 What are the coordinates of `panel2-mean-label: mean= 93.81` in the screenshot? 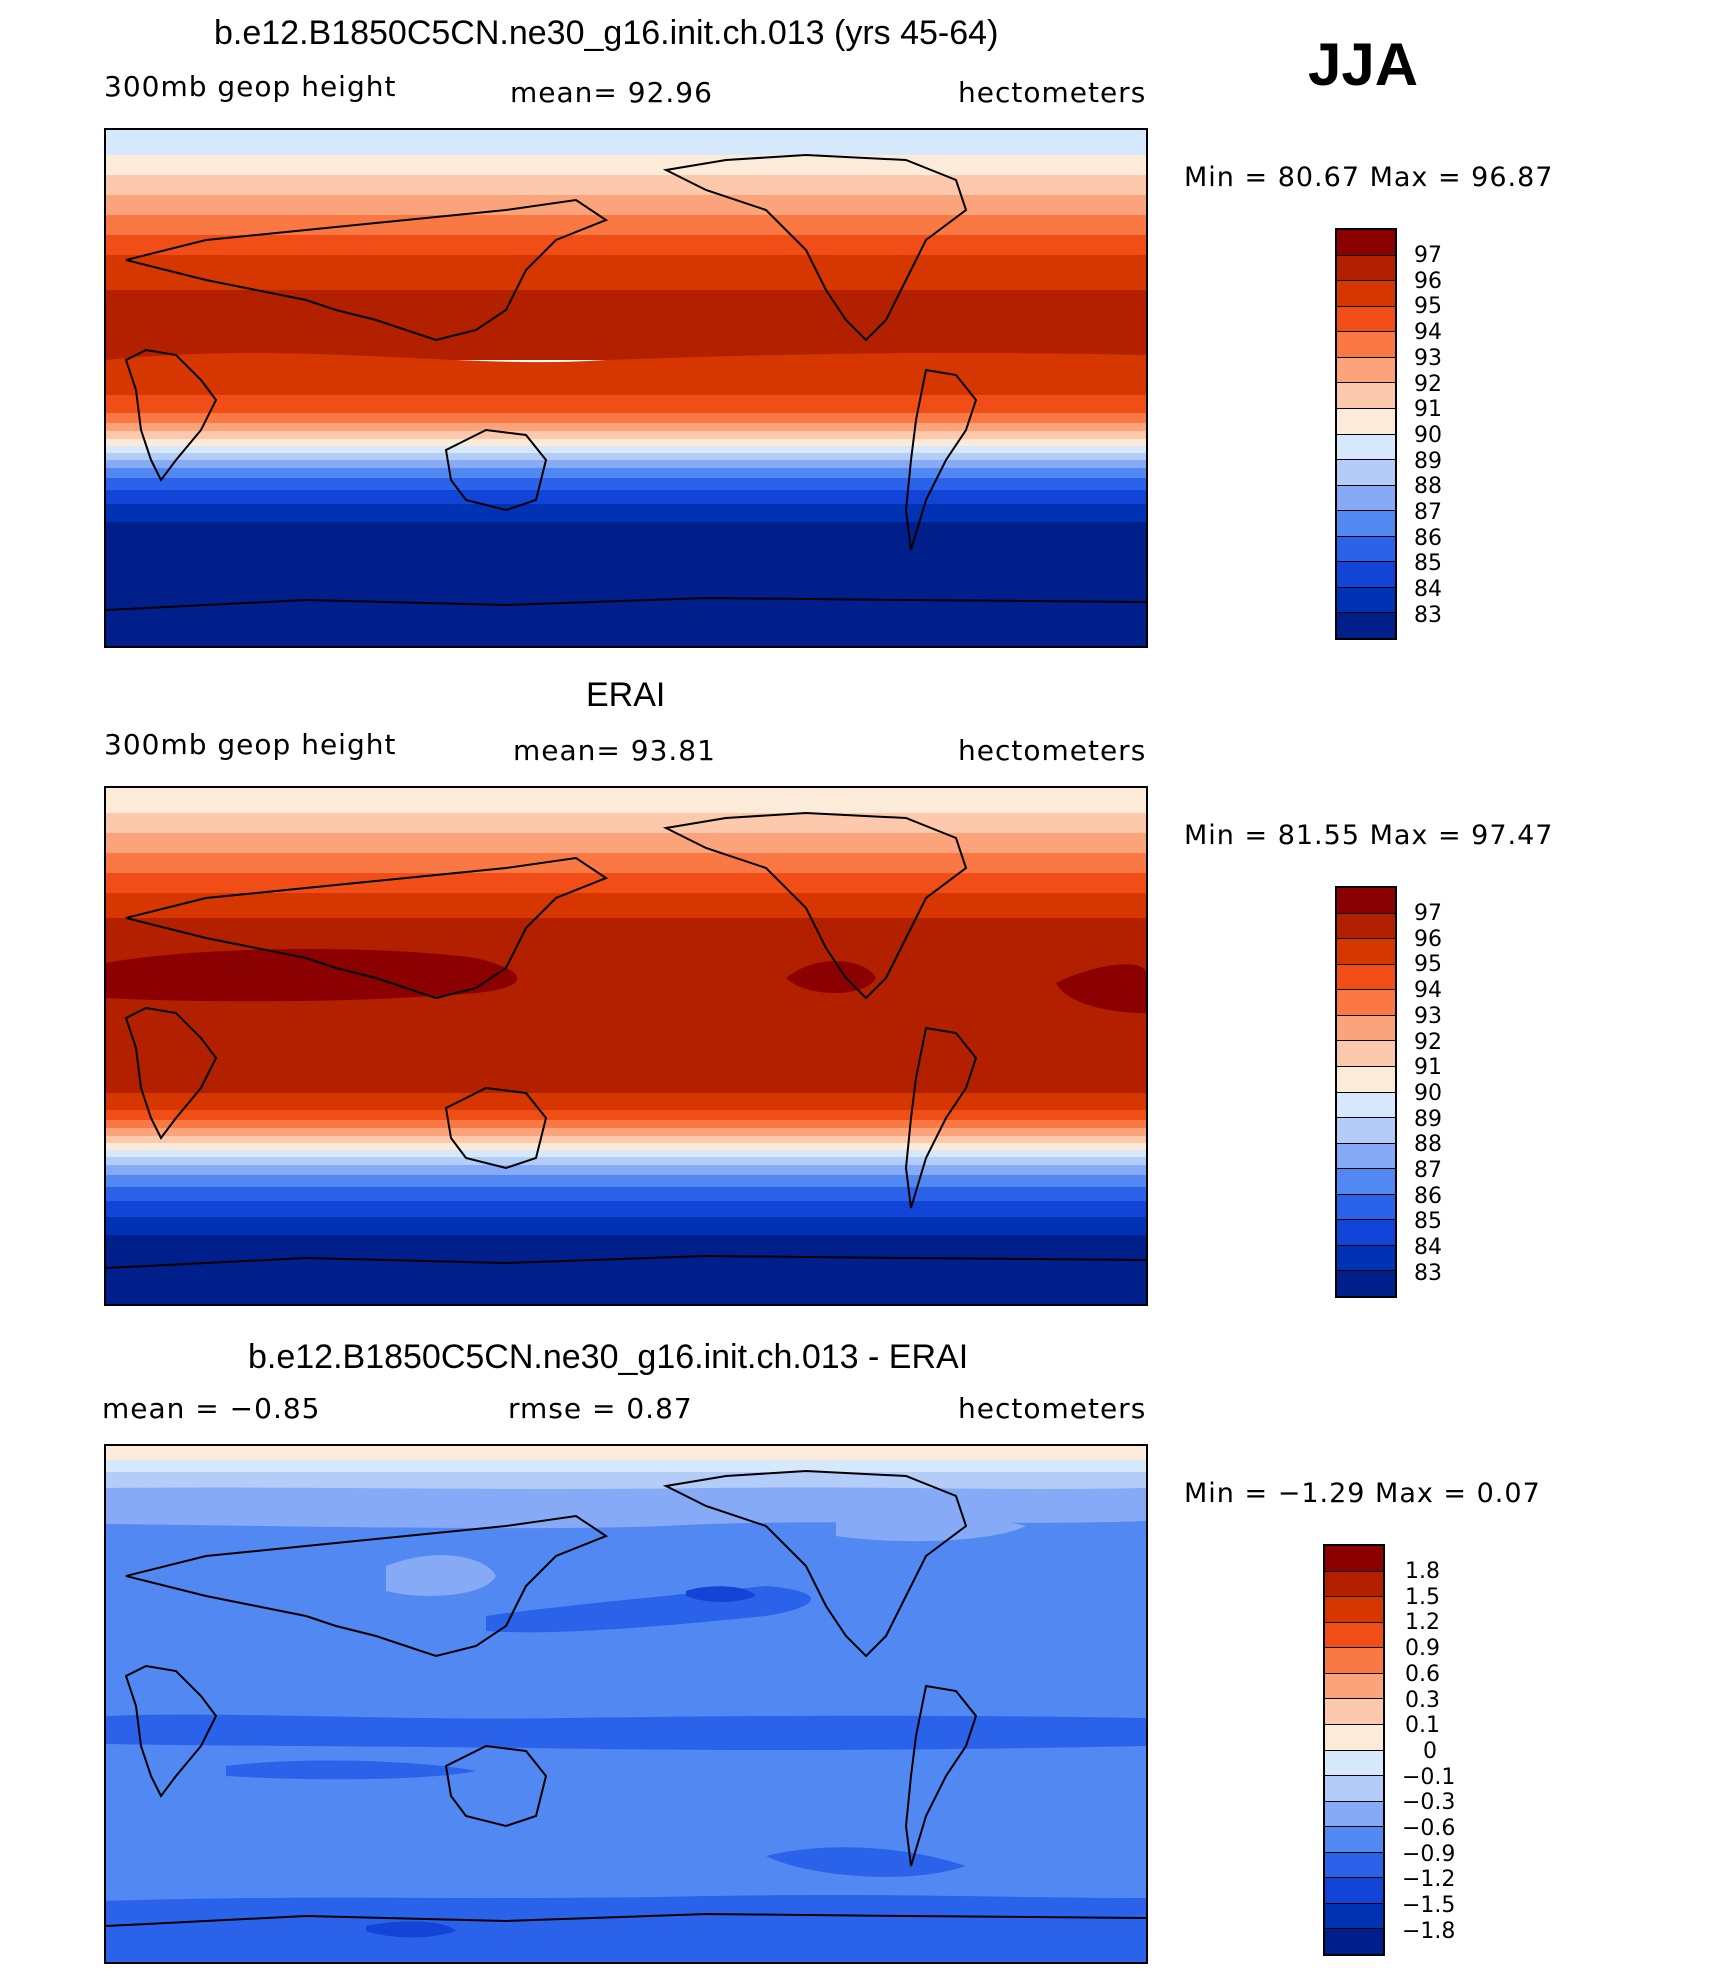 It's located at (614, 750).